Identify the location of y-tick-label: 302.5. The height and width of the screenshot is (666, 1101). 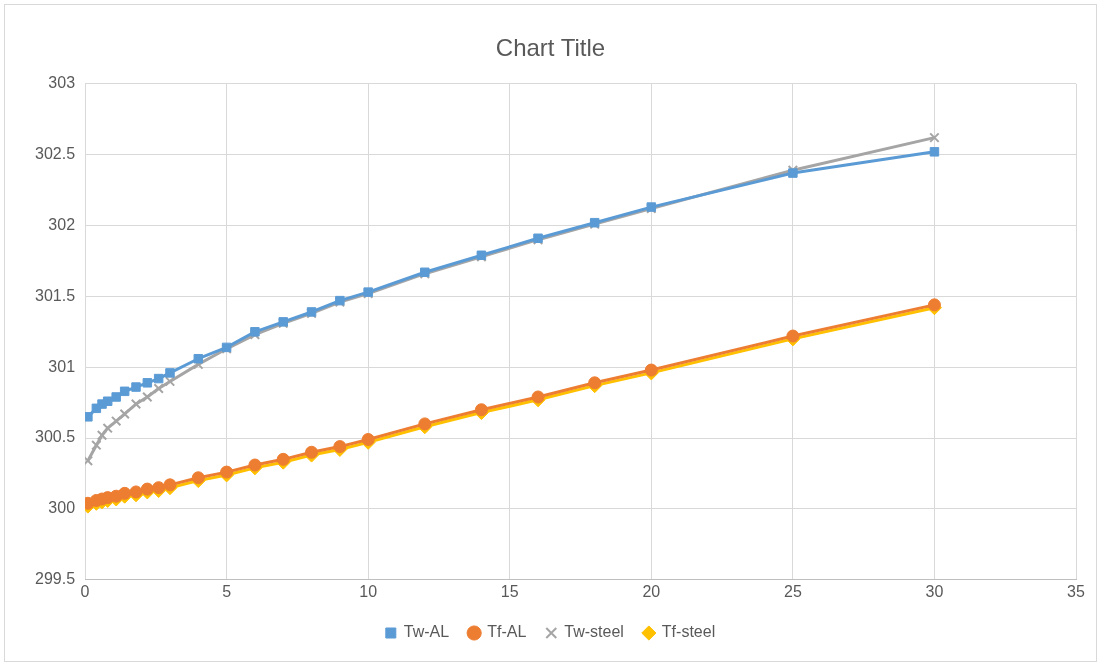
(55, 154).